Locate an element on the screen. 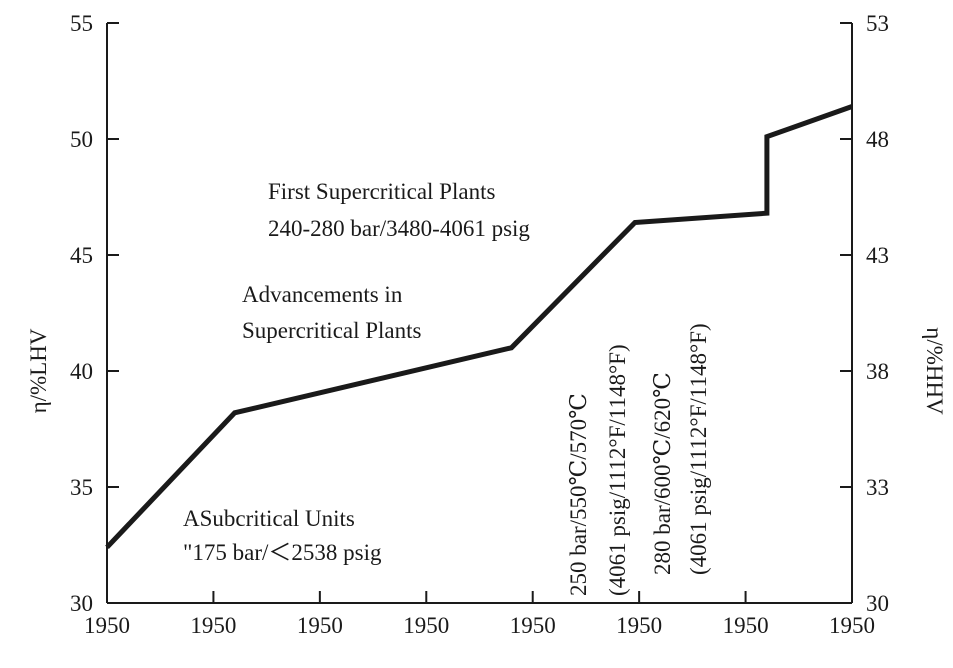  left-tick-label-4: 50 is located at coordinates (81, 139).